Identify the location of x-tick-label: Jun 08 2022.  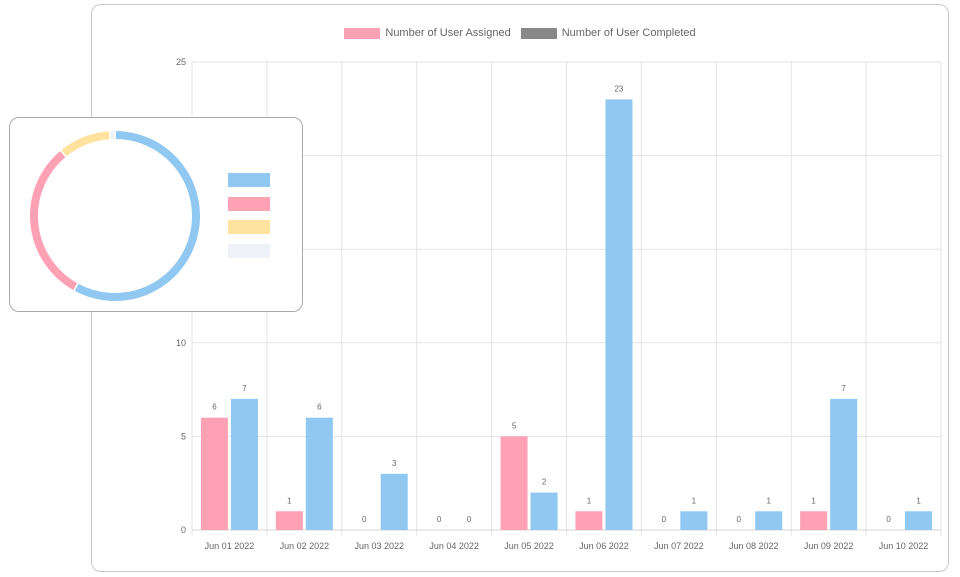
(754, 546).